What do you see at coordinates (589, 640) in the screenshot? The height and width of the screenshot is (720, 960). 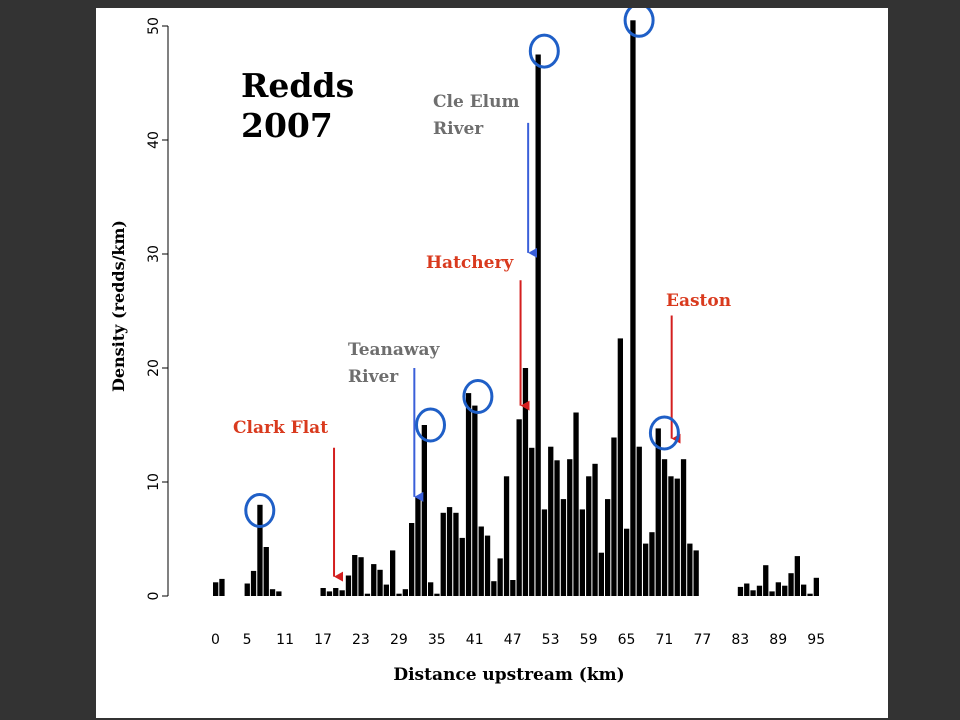 I see `x-tick-label: 59` at bounding box center [589, 640].